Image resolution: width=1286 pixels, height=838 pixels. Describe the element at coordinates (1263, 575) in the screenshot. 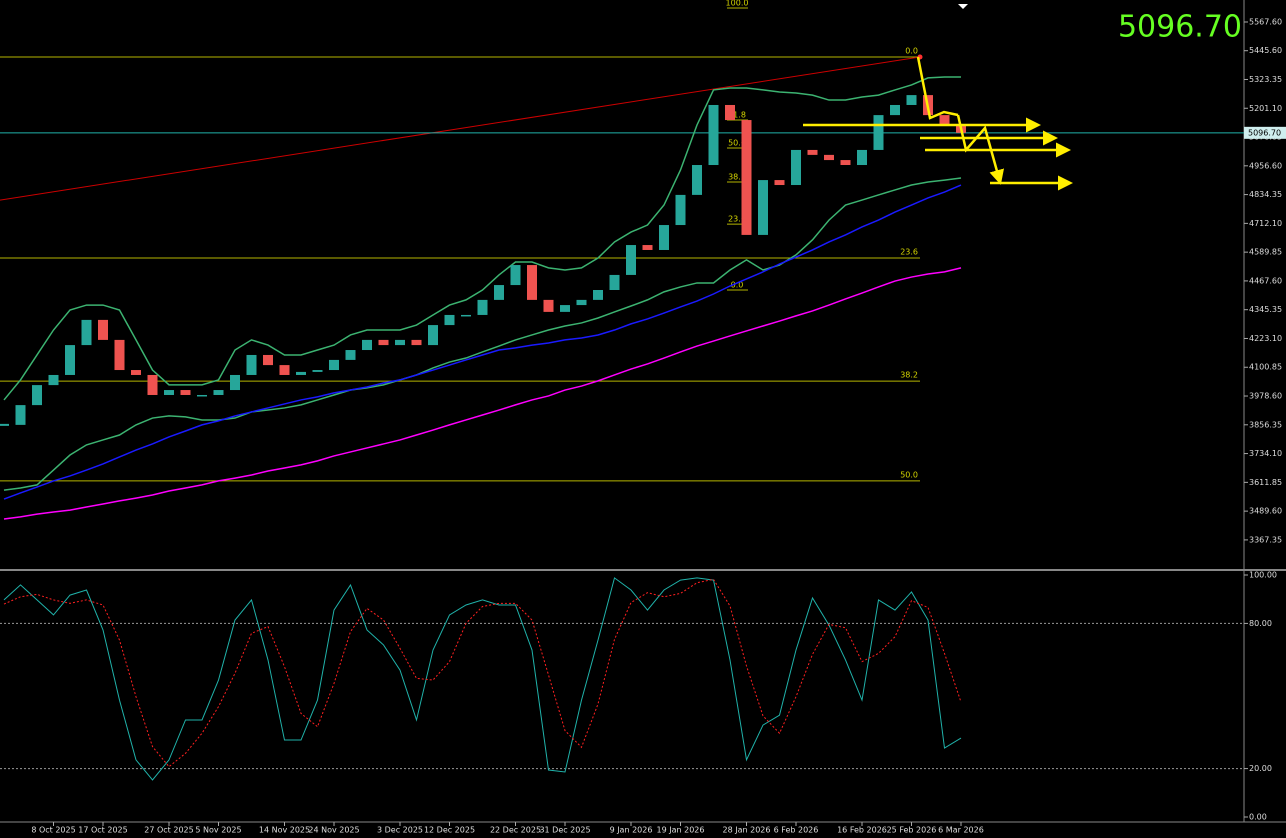

I see `y-tick-label: 100.00` at that location.